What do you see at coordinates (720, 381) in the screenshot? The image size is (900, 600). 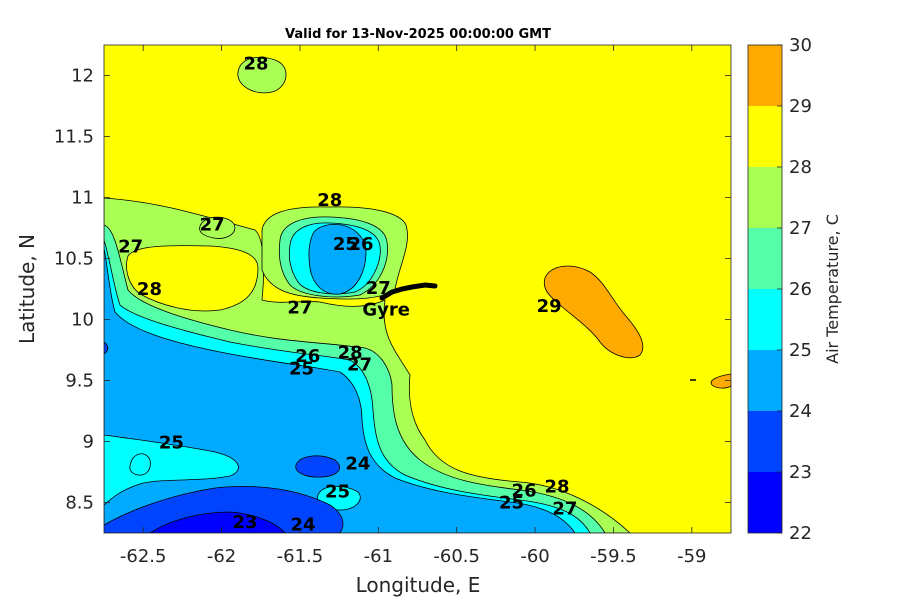 I see `band-28-29-east-edge` at bounding box center [720, 381].